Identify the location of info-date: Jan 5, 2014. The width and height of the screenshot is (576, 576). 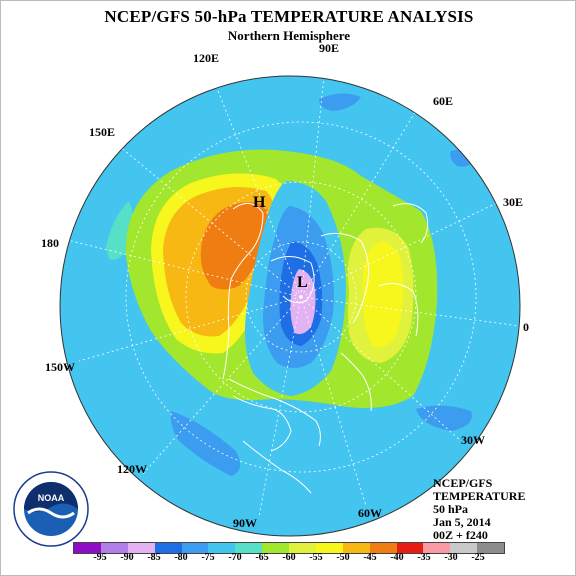
(462, 522).